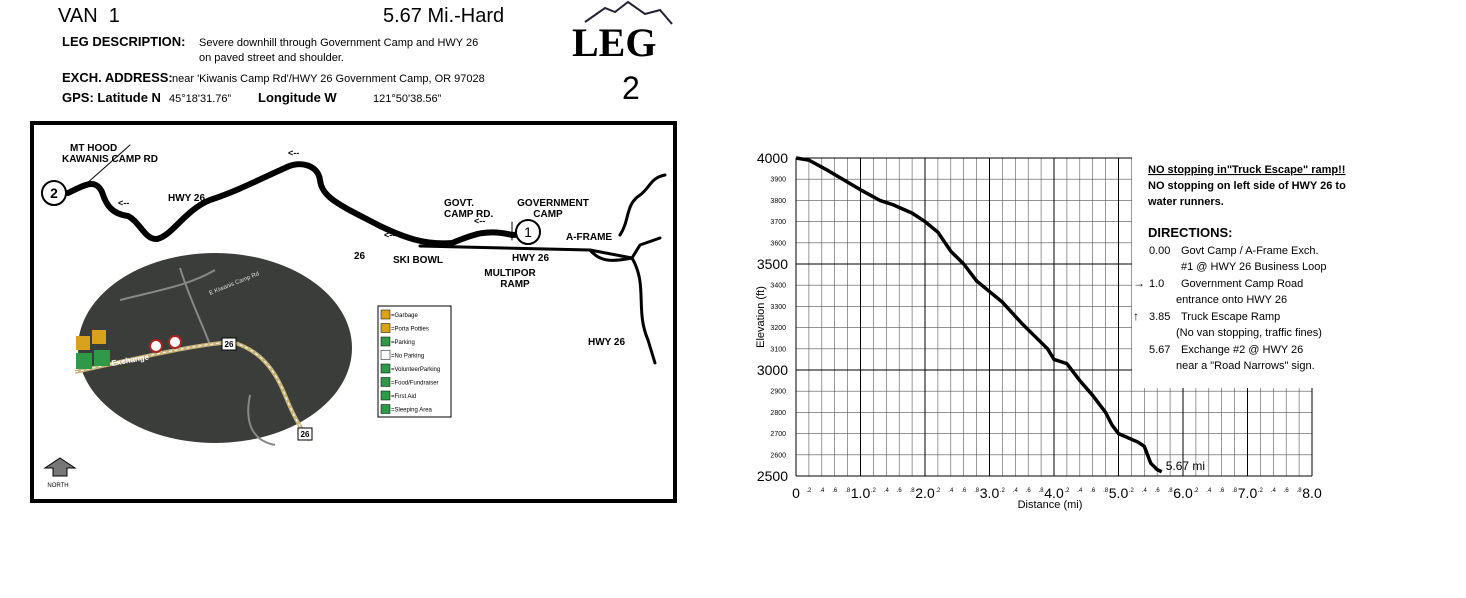 The height and width of the screenshot is (598, 1466). I want to click on y-minor-tick-label: 3800, so click(778, 201).